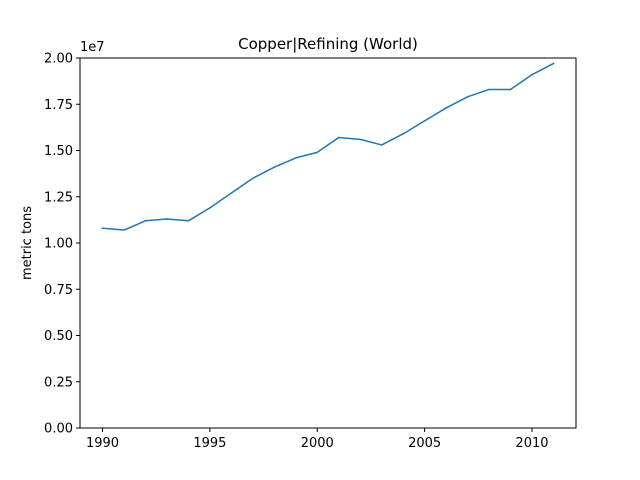 The image size is (640, 480). Describe the element at coordinates (58, 290) in the screenshot. I see `y-tick-label: 0.75` at that location.